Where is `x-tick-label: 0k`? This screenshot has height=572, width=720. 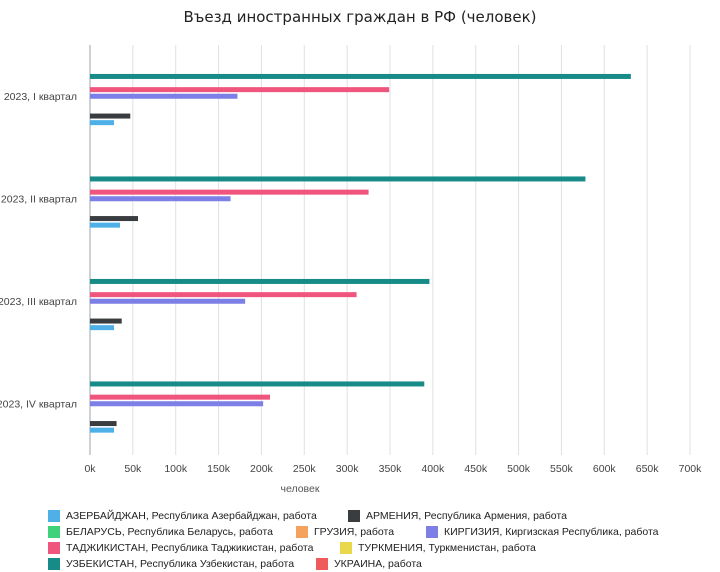
x-tick-label: 0k is located at coordinates (90, 469).